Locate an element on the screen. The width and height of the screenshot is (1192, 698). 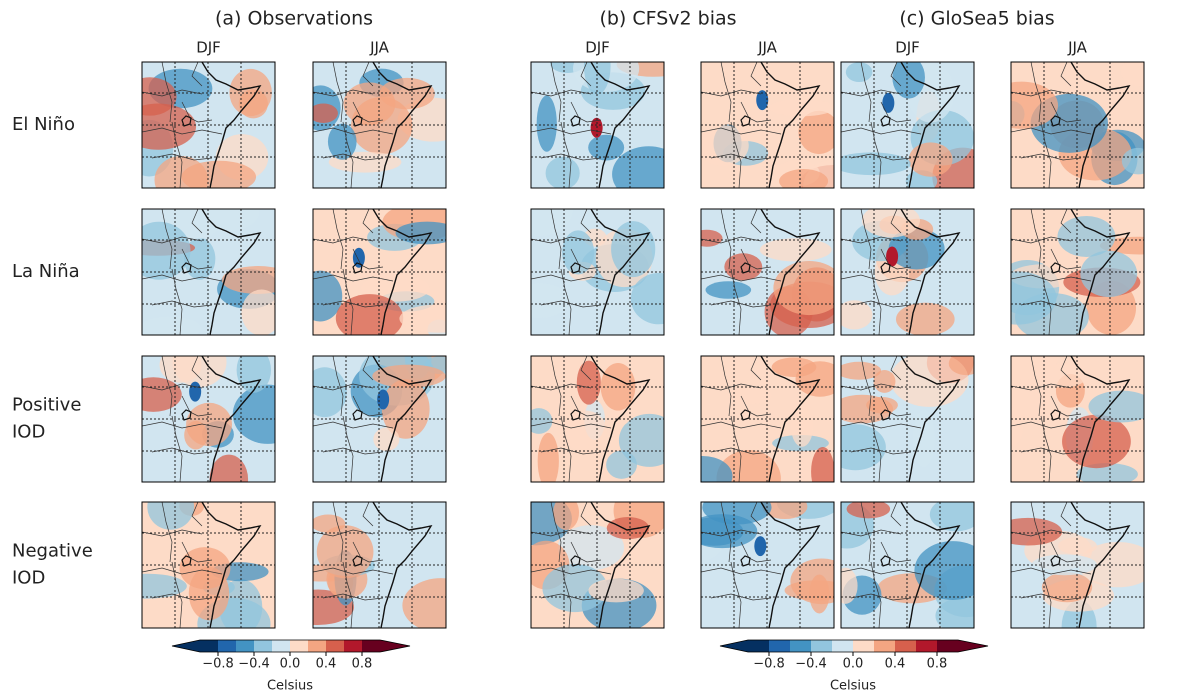
colorbar-frame is located at coordinates (291, 646).